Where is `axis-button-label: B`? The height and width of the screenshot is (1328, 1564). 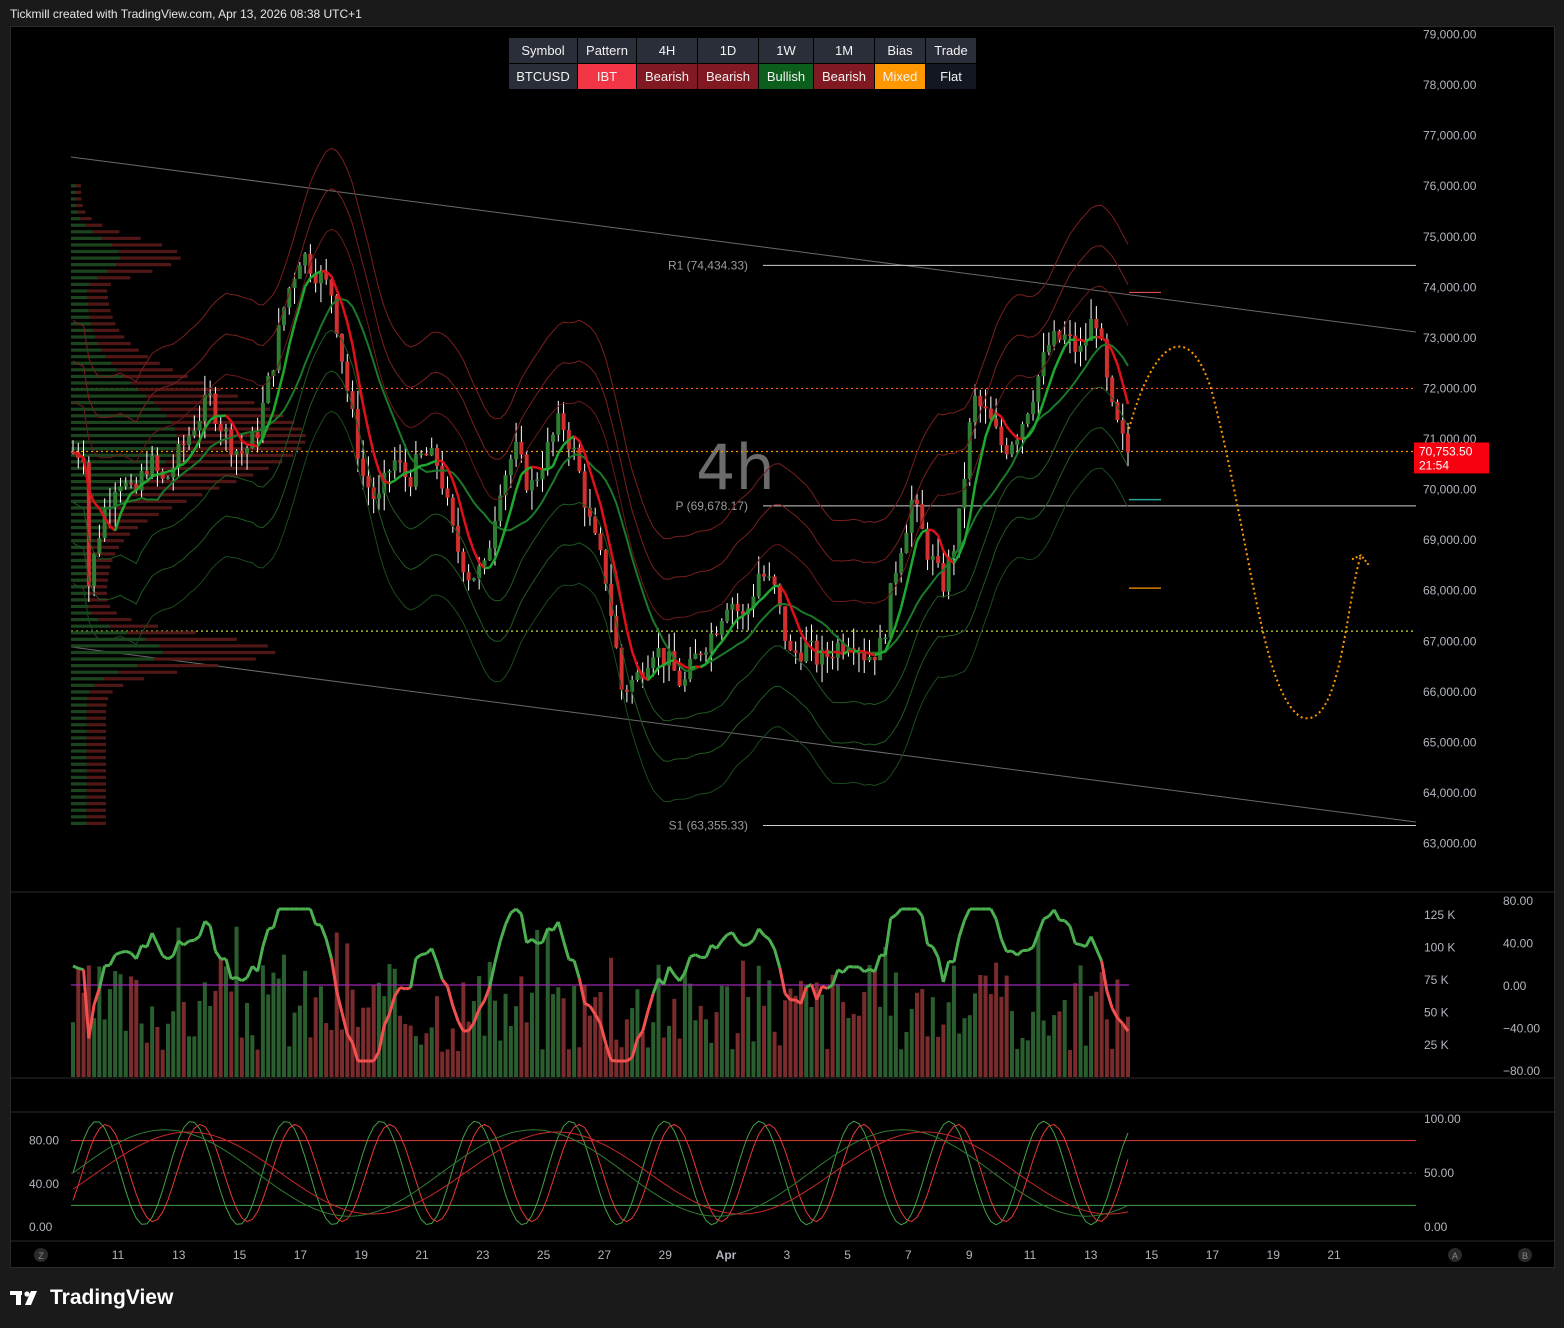
axis-button-label: B is located at coordinates (1525, 1256).